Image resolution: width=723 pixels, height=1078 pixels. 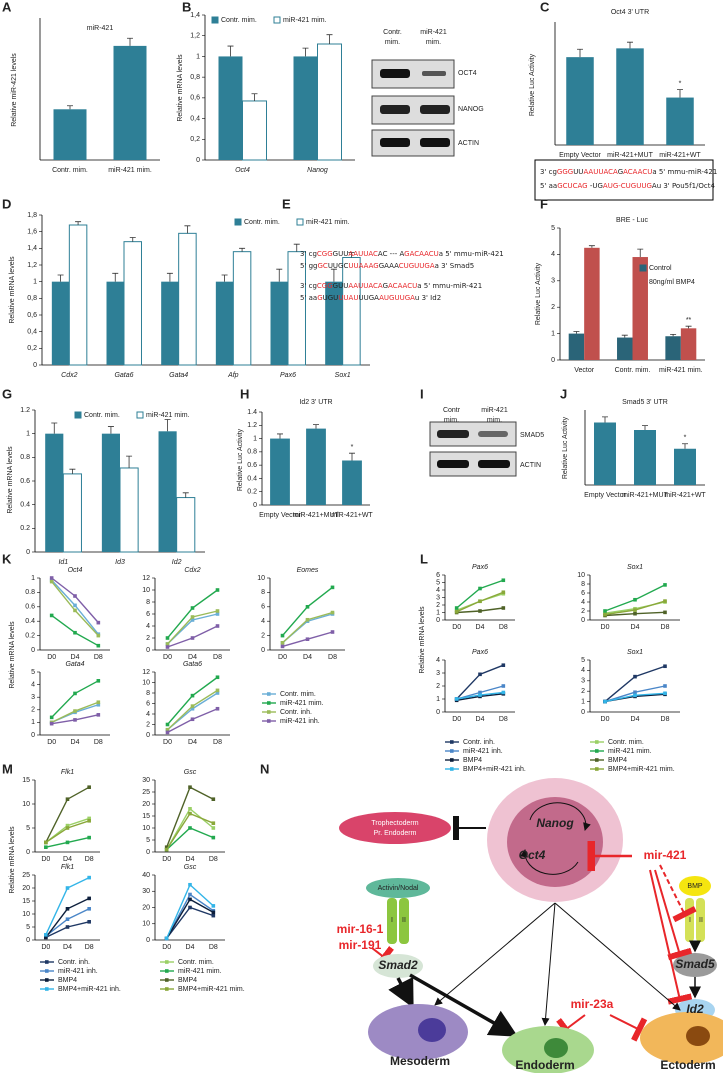 I want to click on x-tick-label: Gata6, so click(x=123, y=375).